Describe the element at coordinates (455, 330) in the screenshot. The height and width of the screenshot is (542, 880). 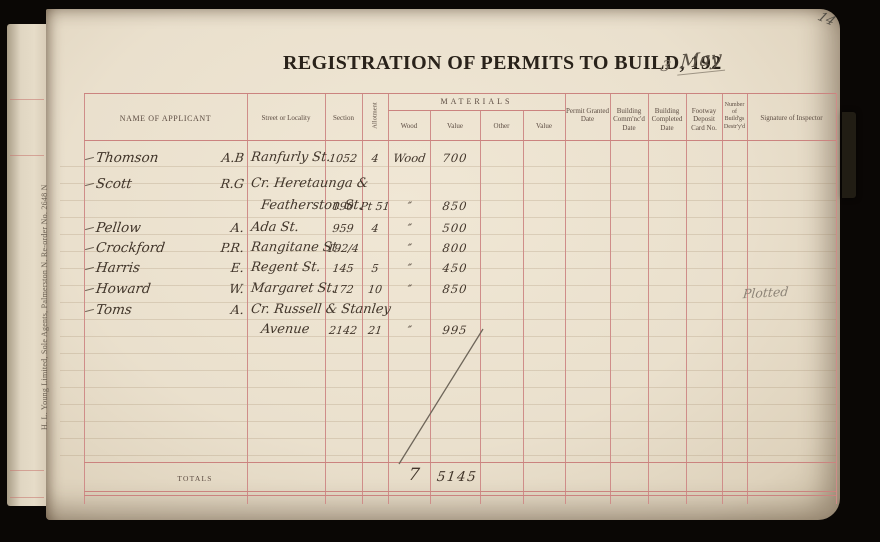
I see `material-value: 995` at that location.